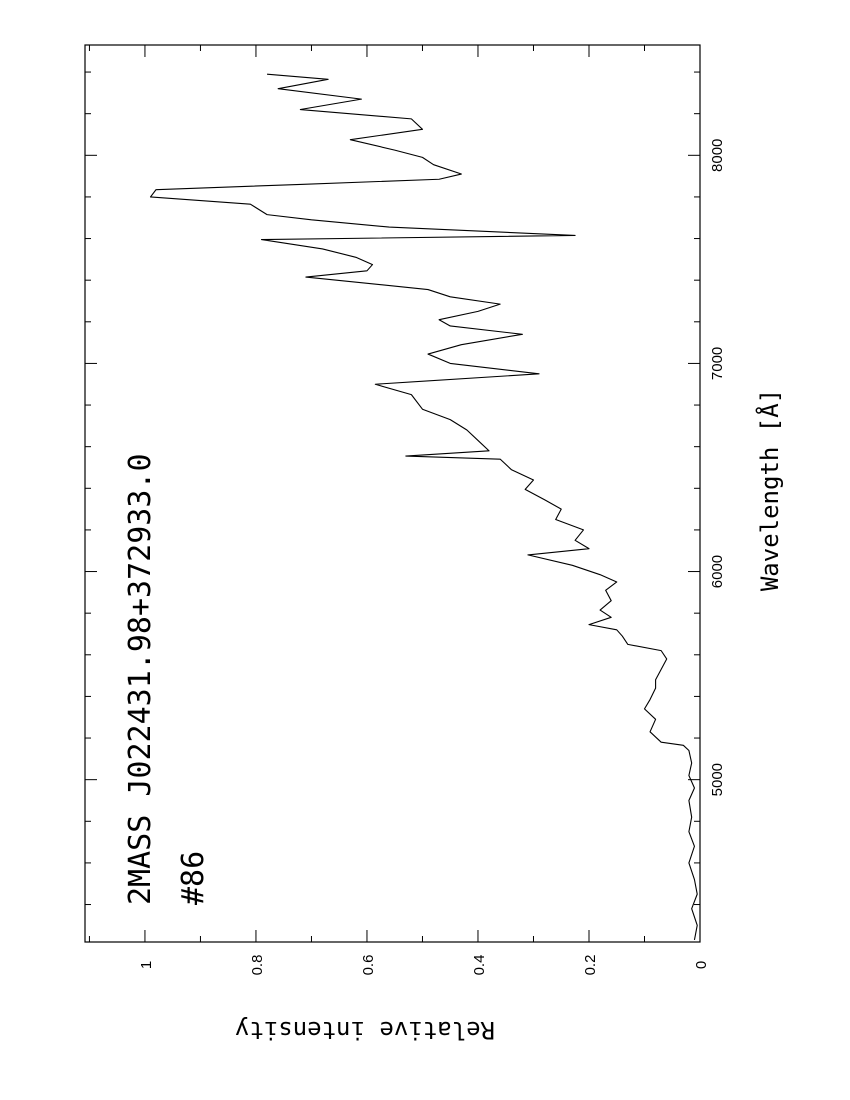 Image resolution: width=850 pixels, height=1100 pixels. I want to click on y-tick-label: 0.4, so click(479, 965).